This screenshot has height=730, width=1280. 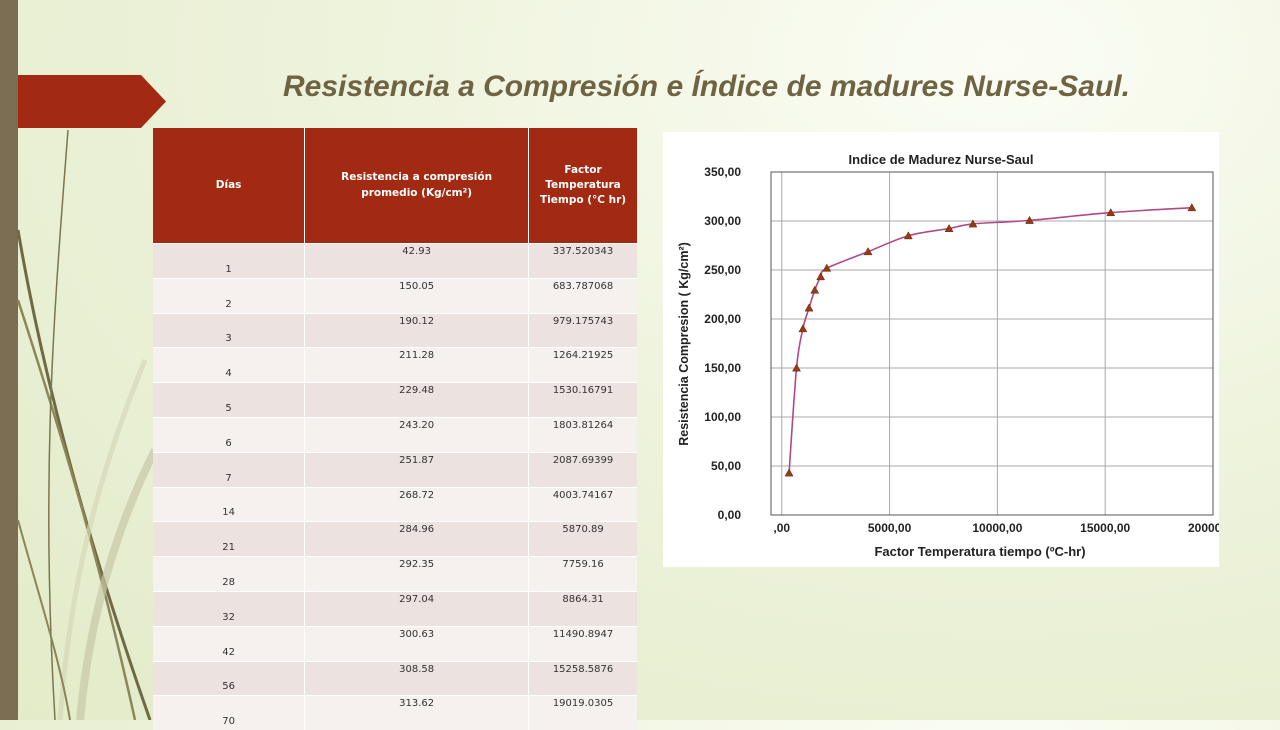 I want to click on cell-resistencia: 150.05, so click(x=417, y=295).